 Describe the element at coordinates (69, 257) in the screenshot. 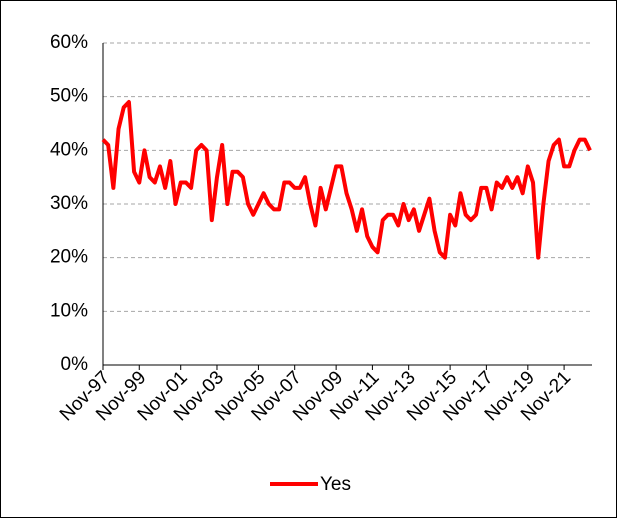

I see `y-tick-label: 20%` at that location.